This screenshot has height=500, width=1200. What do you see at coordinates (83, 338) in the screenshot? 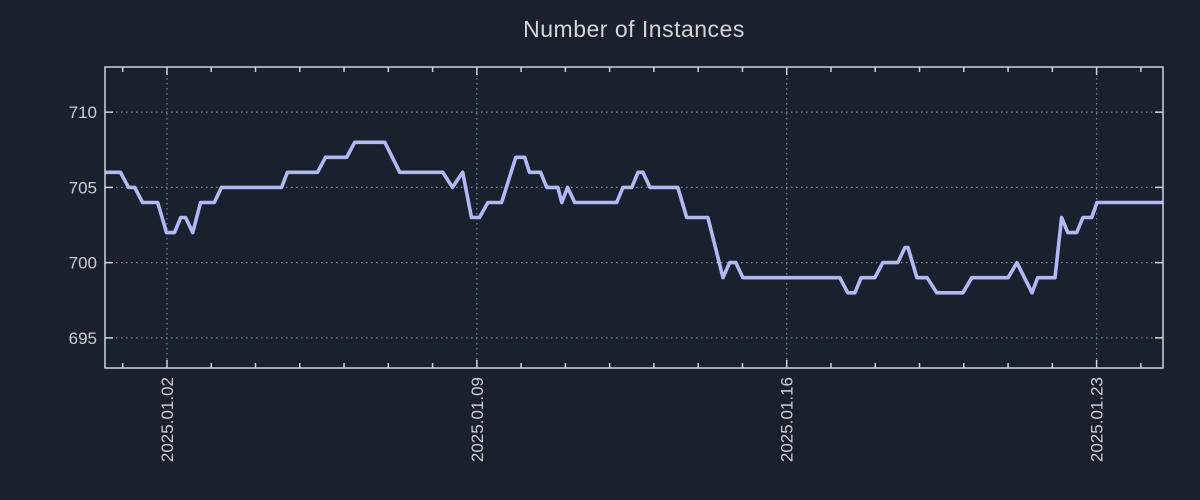
I see `y-tick-label: 695` at bounding box center [83, 338].